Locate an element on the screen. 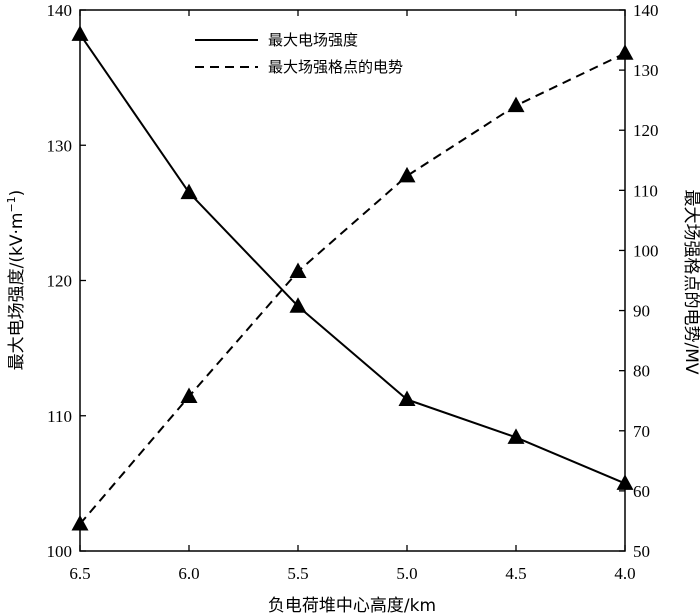  y-right-tick-label: 50 is located at coordinates (641, 551).